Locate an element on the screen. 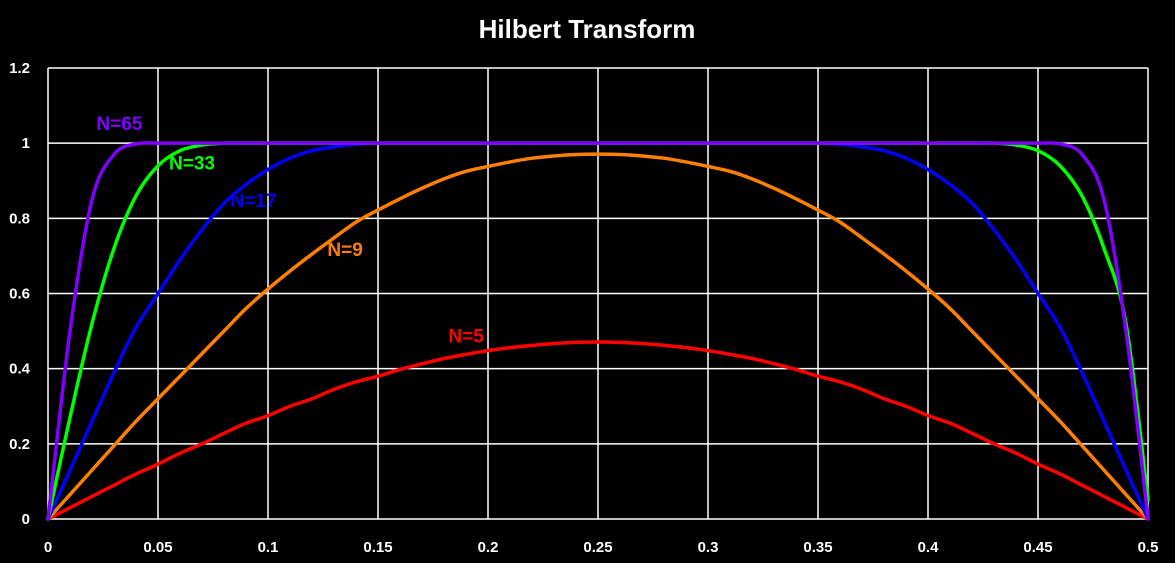  x-axis-ticks: 0 0.05 0.1 0.15 0.2 0.25 0.3 0.35 0.4 0.45 0.5 is located at coordinates (601, 547).